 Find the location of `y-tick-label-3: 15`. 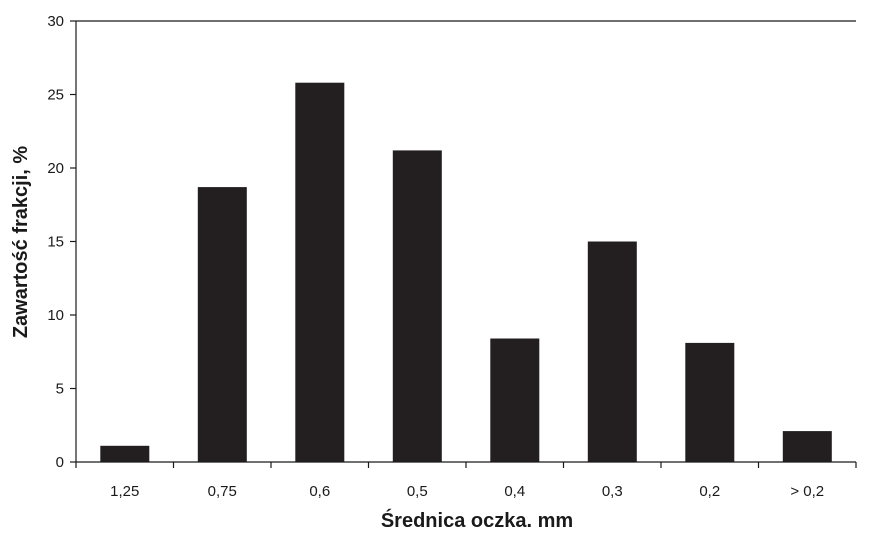

y-tick-label-3: 15 is located at coordinates (55, 242).